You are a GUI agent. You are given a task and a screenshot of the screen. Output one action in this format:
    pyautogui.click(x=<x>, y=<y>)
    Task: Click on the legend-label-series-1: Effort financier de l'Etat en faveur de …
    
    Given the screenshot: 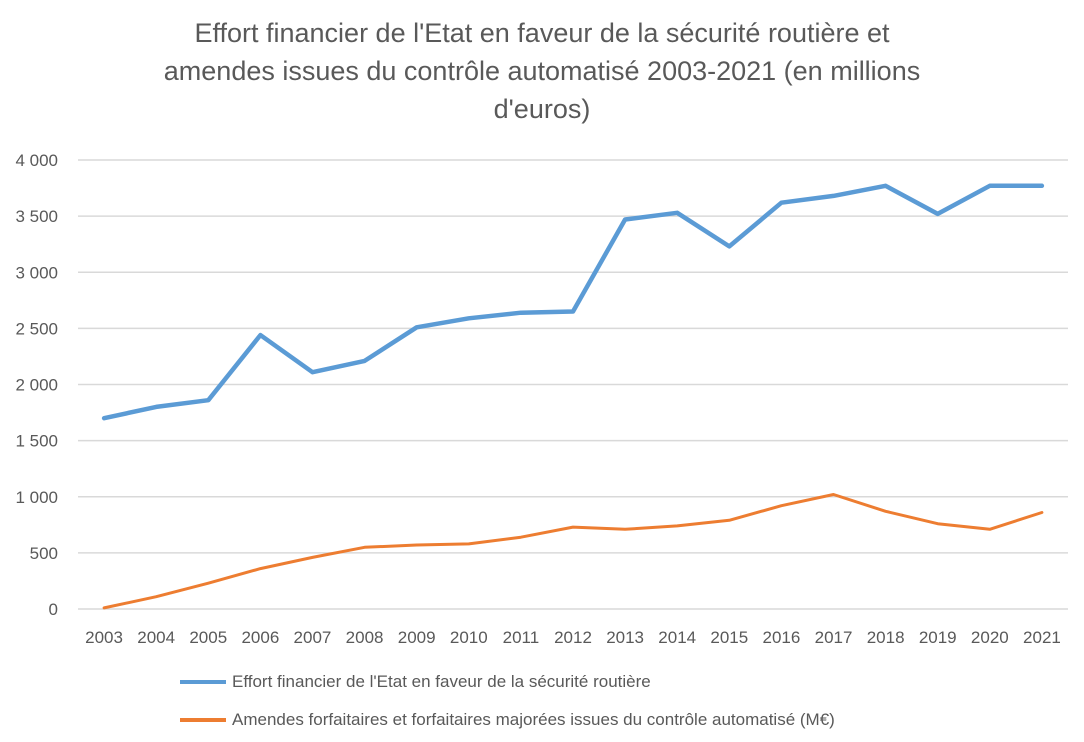 What is the action you would take?
    pyautogui.click(x=441, y=681)
    